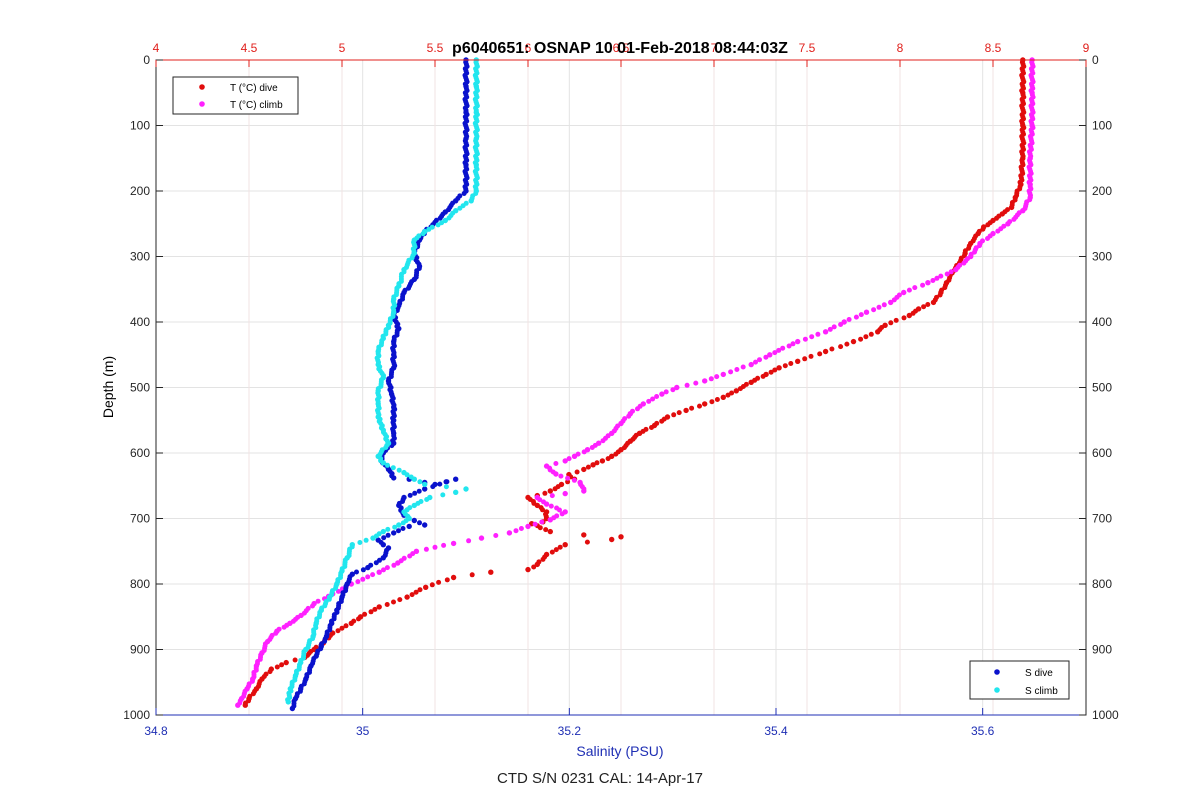  Describe the element at coordinates (600, 778) in the screenshot. I see `ctd-calibration-footer: CTD S/N 0231 CAL: 14-Apr-17` at that location.